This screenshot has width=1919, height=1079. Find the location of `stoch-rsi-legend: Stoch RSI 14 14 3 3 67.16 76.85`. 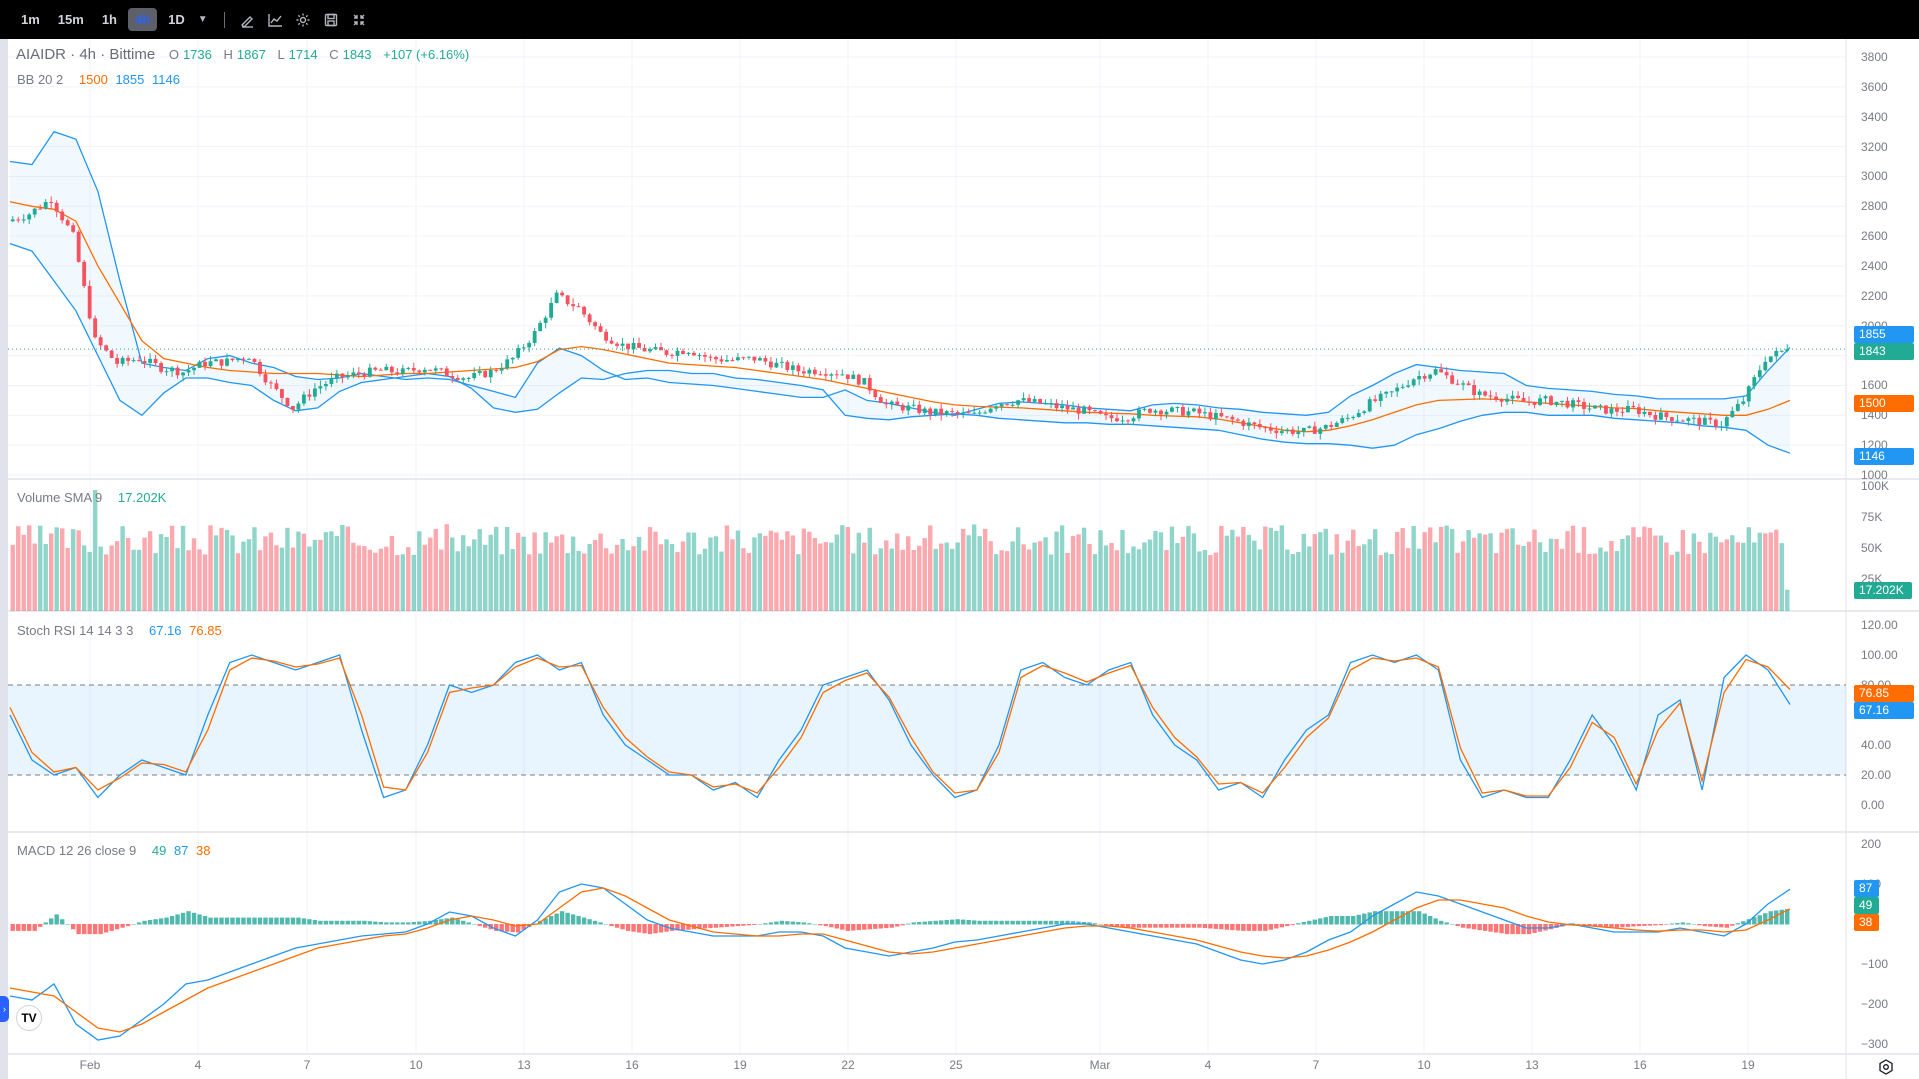

stoch-rsi-legend: Stoch RSI 14 14 3 3 67.16 76.85 is located at coordinates (119, 630).